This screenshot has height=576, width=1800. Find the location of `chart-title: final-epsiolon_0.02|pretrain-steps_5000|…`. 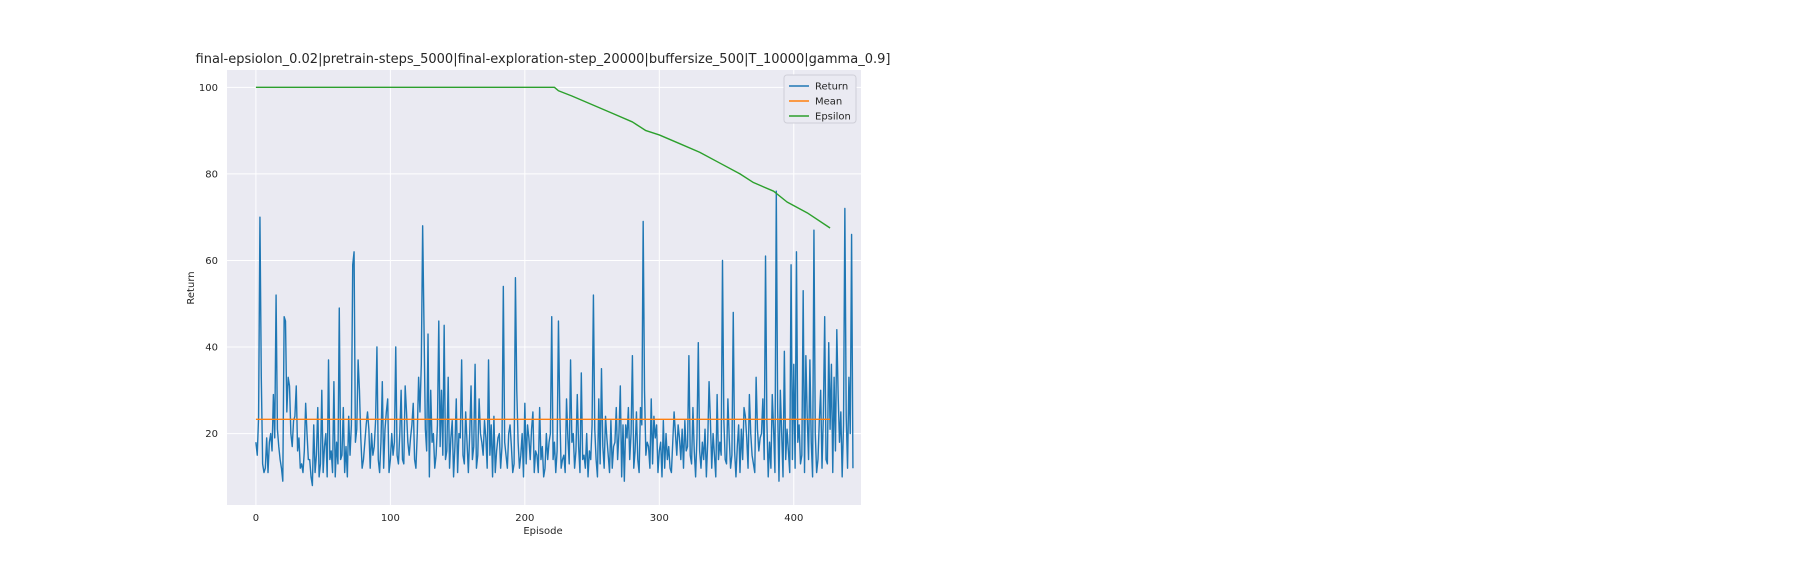

chart-title: final-epsiolon_0.02|pretrain-steps_5000|… is located at coordinates (543, 59).